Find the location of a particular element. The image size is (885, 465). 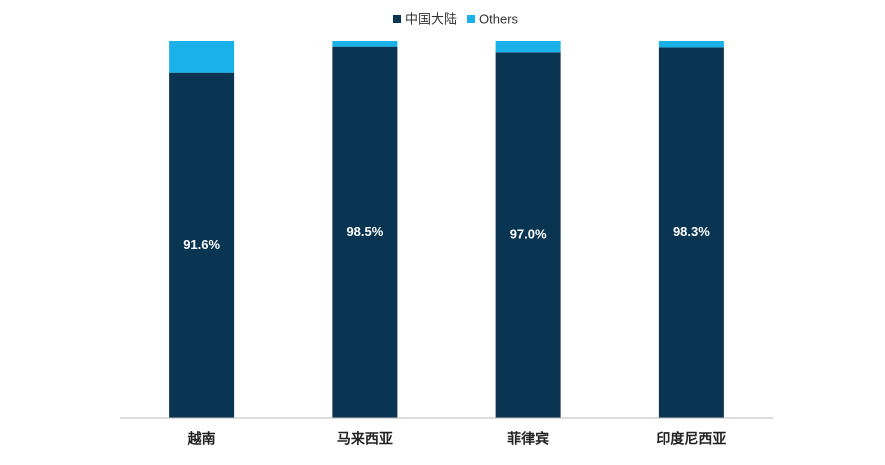

value-label: 98.5% is located at coordinates (364, 231).